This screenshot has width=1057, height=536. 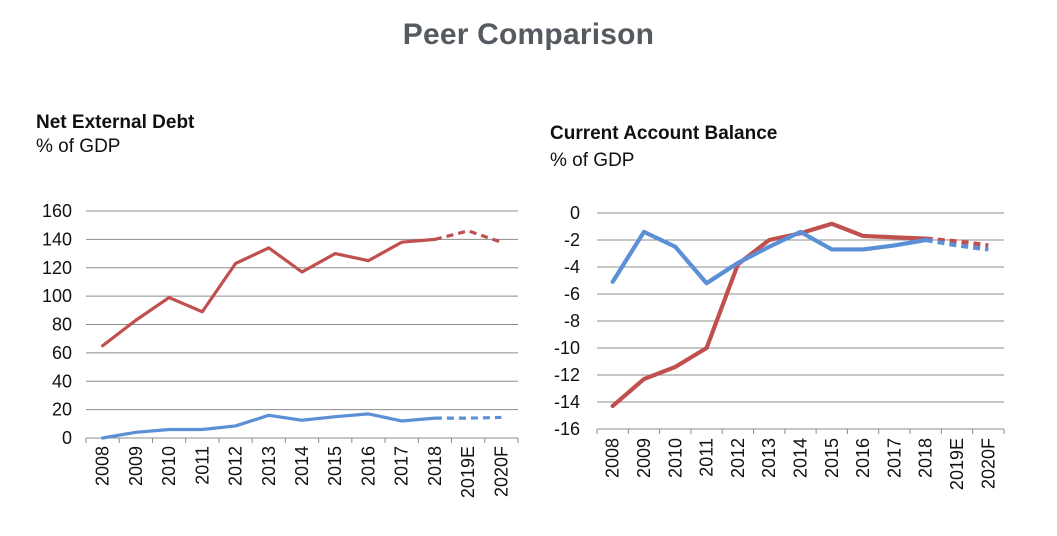 What do you see at coordinates (567, 348) in the screenshot?
I see `y-tick-label: -10` at bounding box center [567, 348].